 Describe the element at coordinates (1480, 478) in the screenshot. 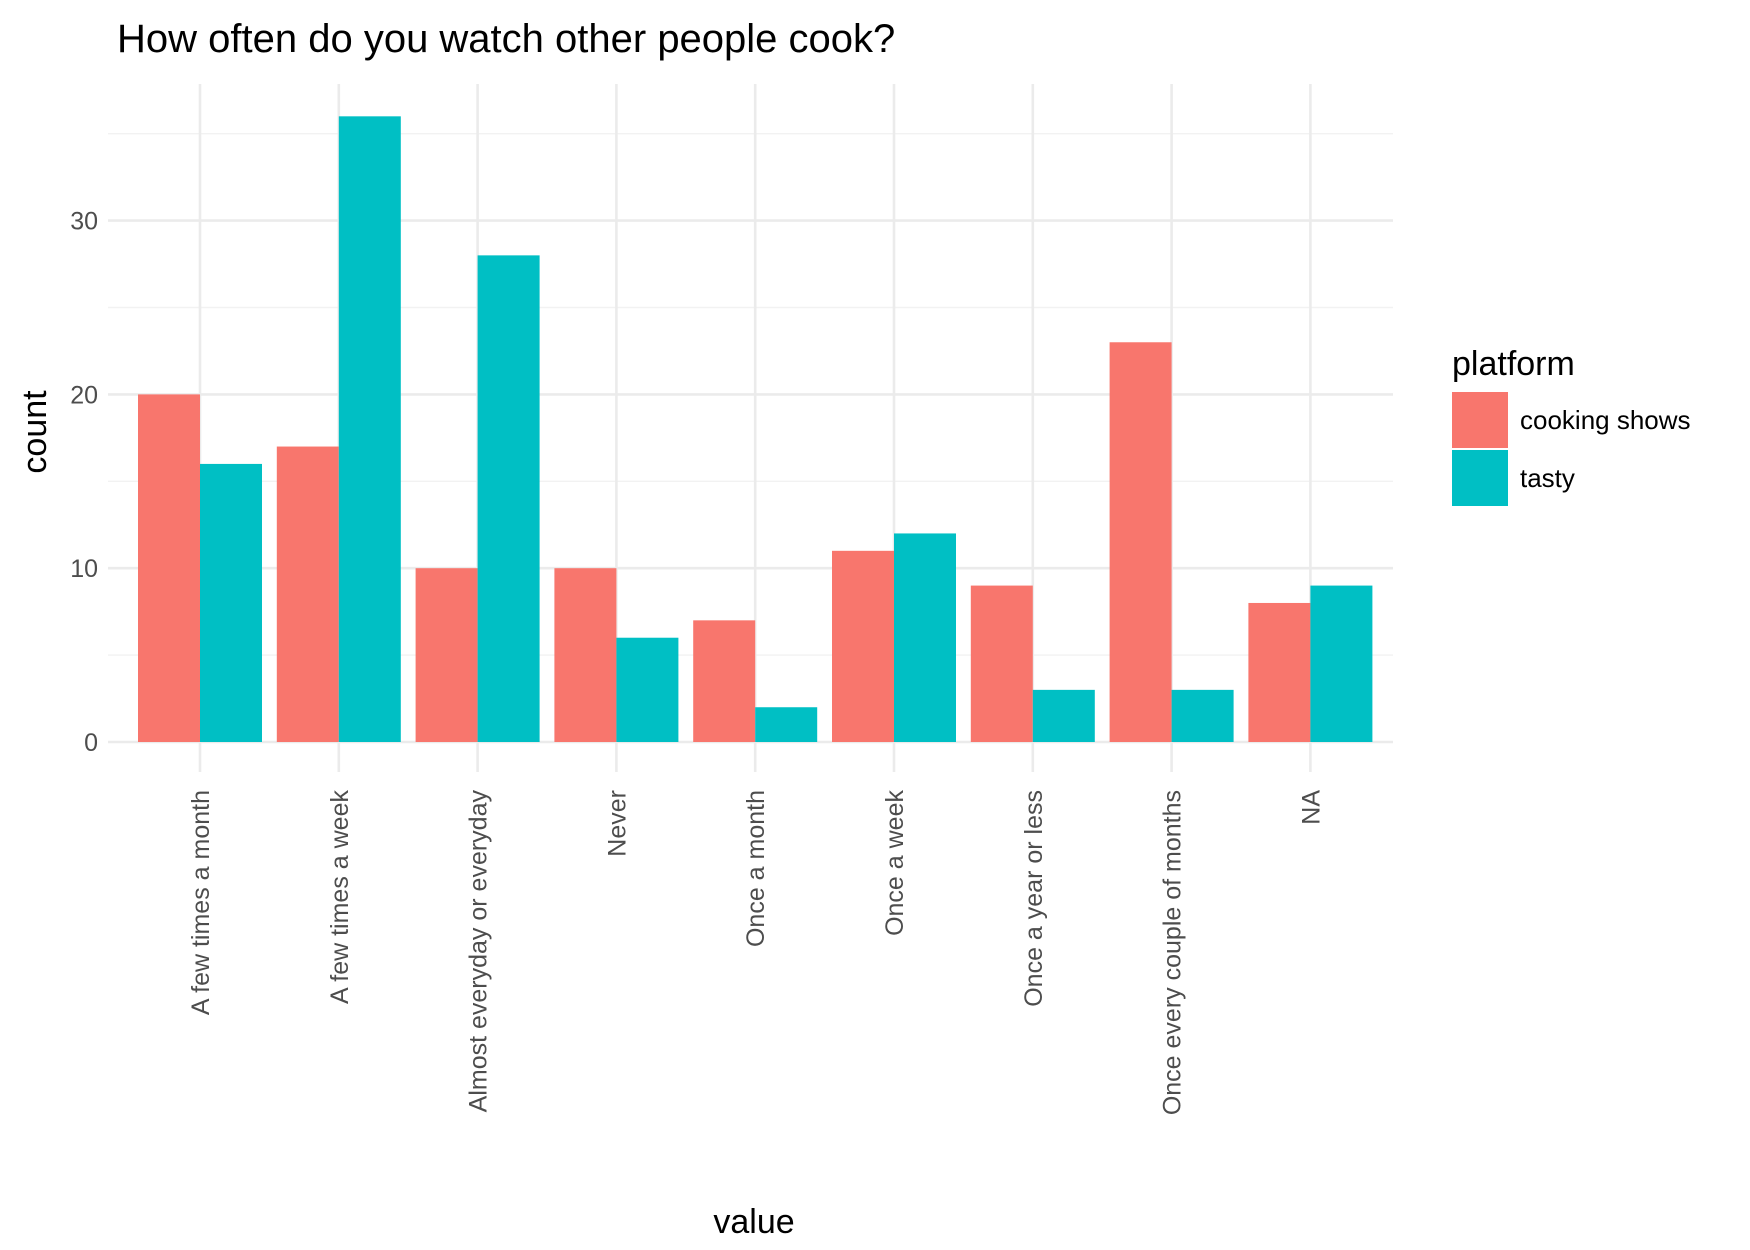

I see `legend-key-tasty` at that location.